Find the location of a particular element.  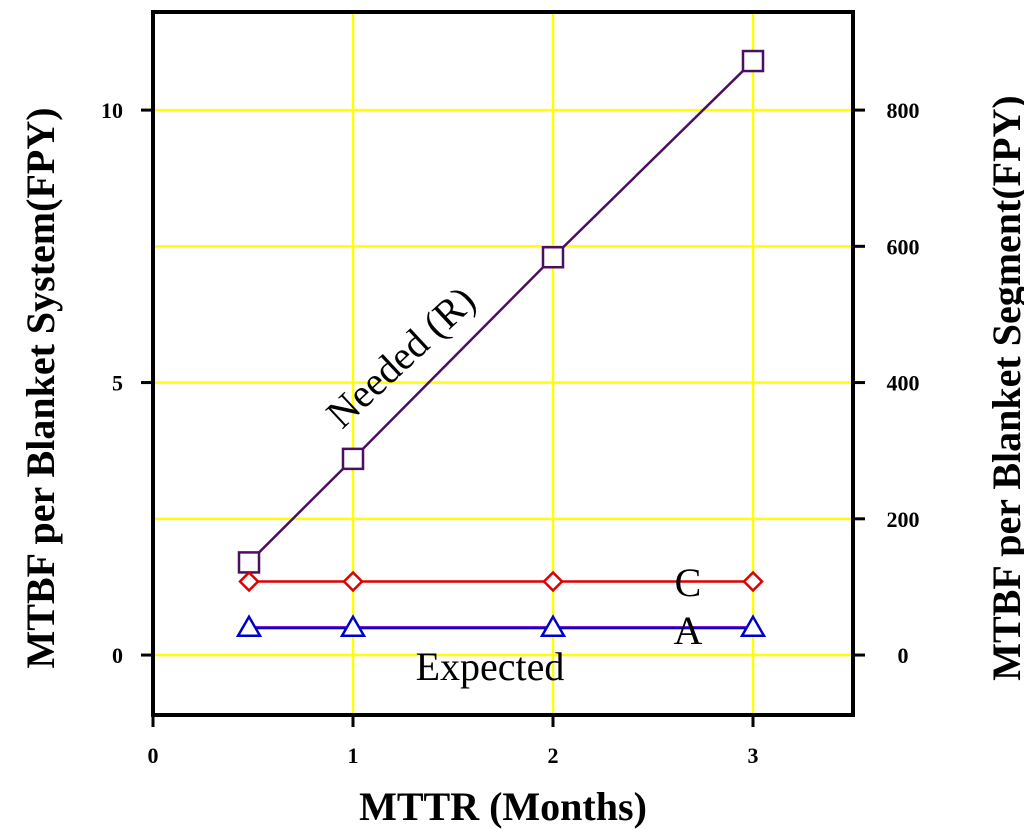

y2-tick-label: 800 is located at coordinates (903, 110).